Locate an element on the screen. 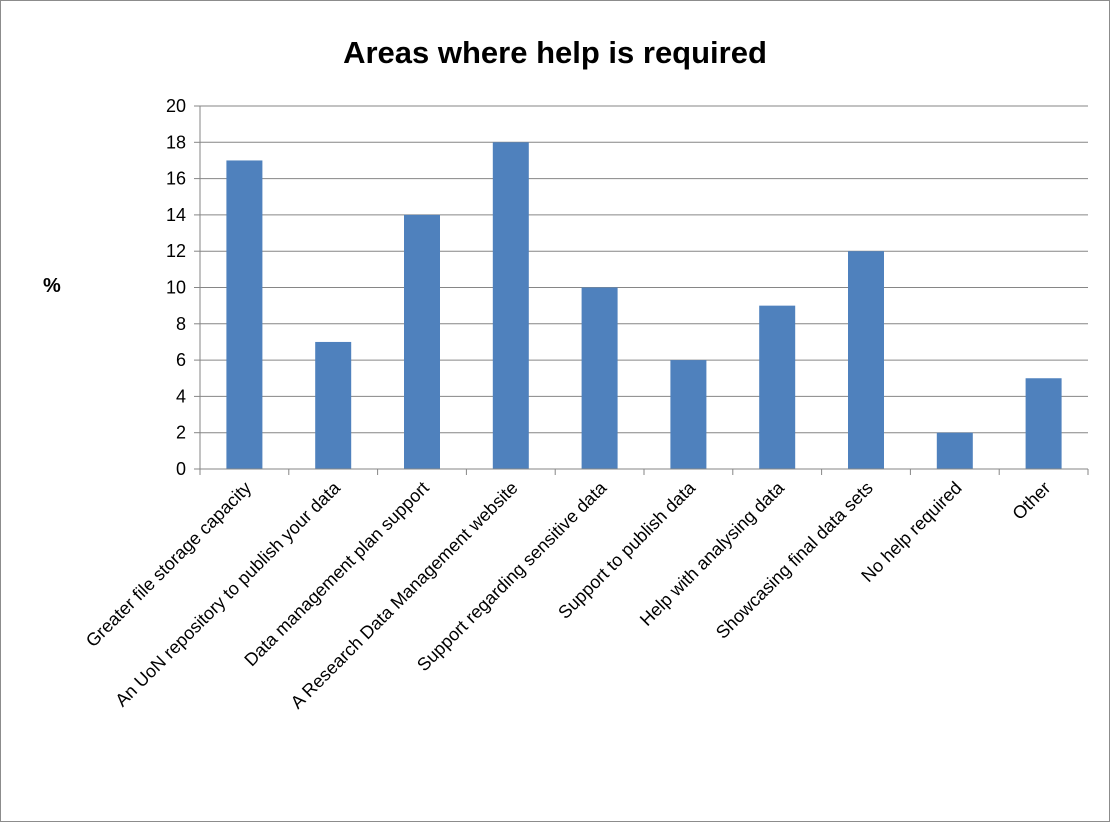 The height and width of the screenshot is (822, 1110). x-category-label: Other is located at coordinates (1031, 501).